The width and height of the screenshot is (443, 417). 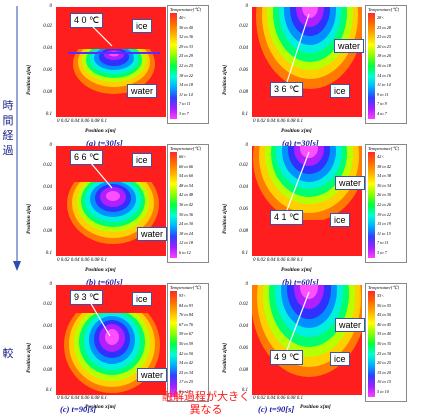 What do you see at coordinates (384, 353) in the screenshot?
I see `legend-item: 25 to 30` at bounding box center [384, 353].